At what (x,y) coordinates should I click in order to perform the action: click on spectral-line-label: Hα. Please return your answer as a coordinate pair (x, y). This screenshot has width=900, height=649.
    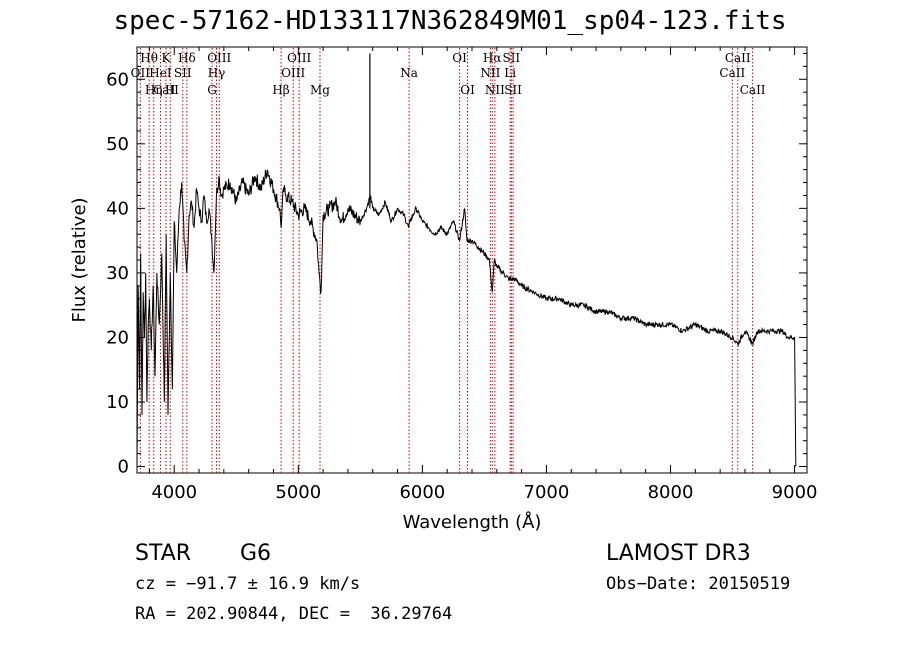
    Looking at the image, I should click on (492, 58).